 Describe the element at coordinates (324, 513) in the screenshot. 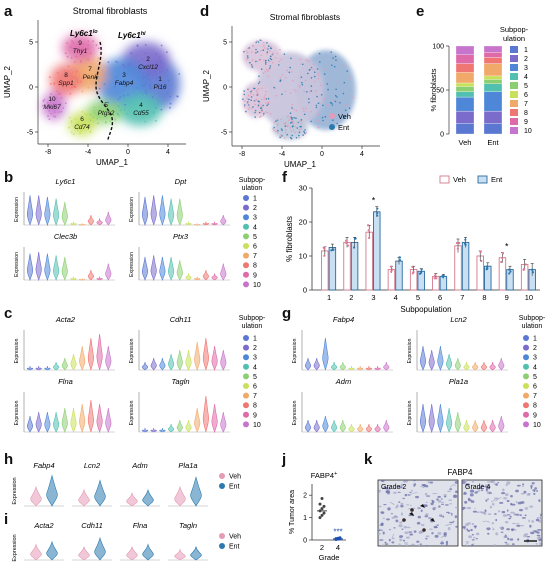

I see `panel-j-point` at that location.